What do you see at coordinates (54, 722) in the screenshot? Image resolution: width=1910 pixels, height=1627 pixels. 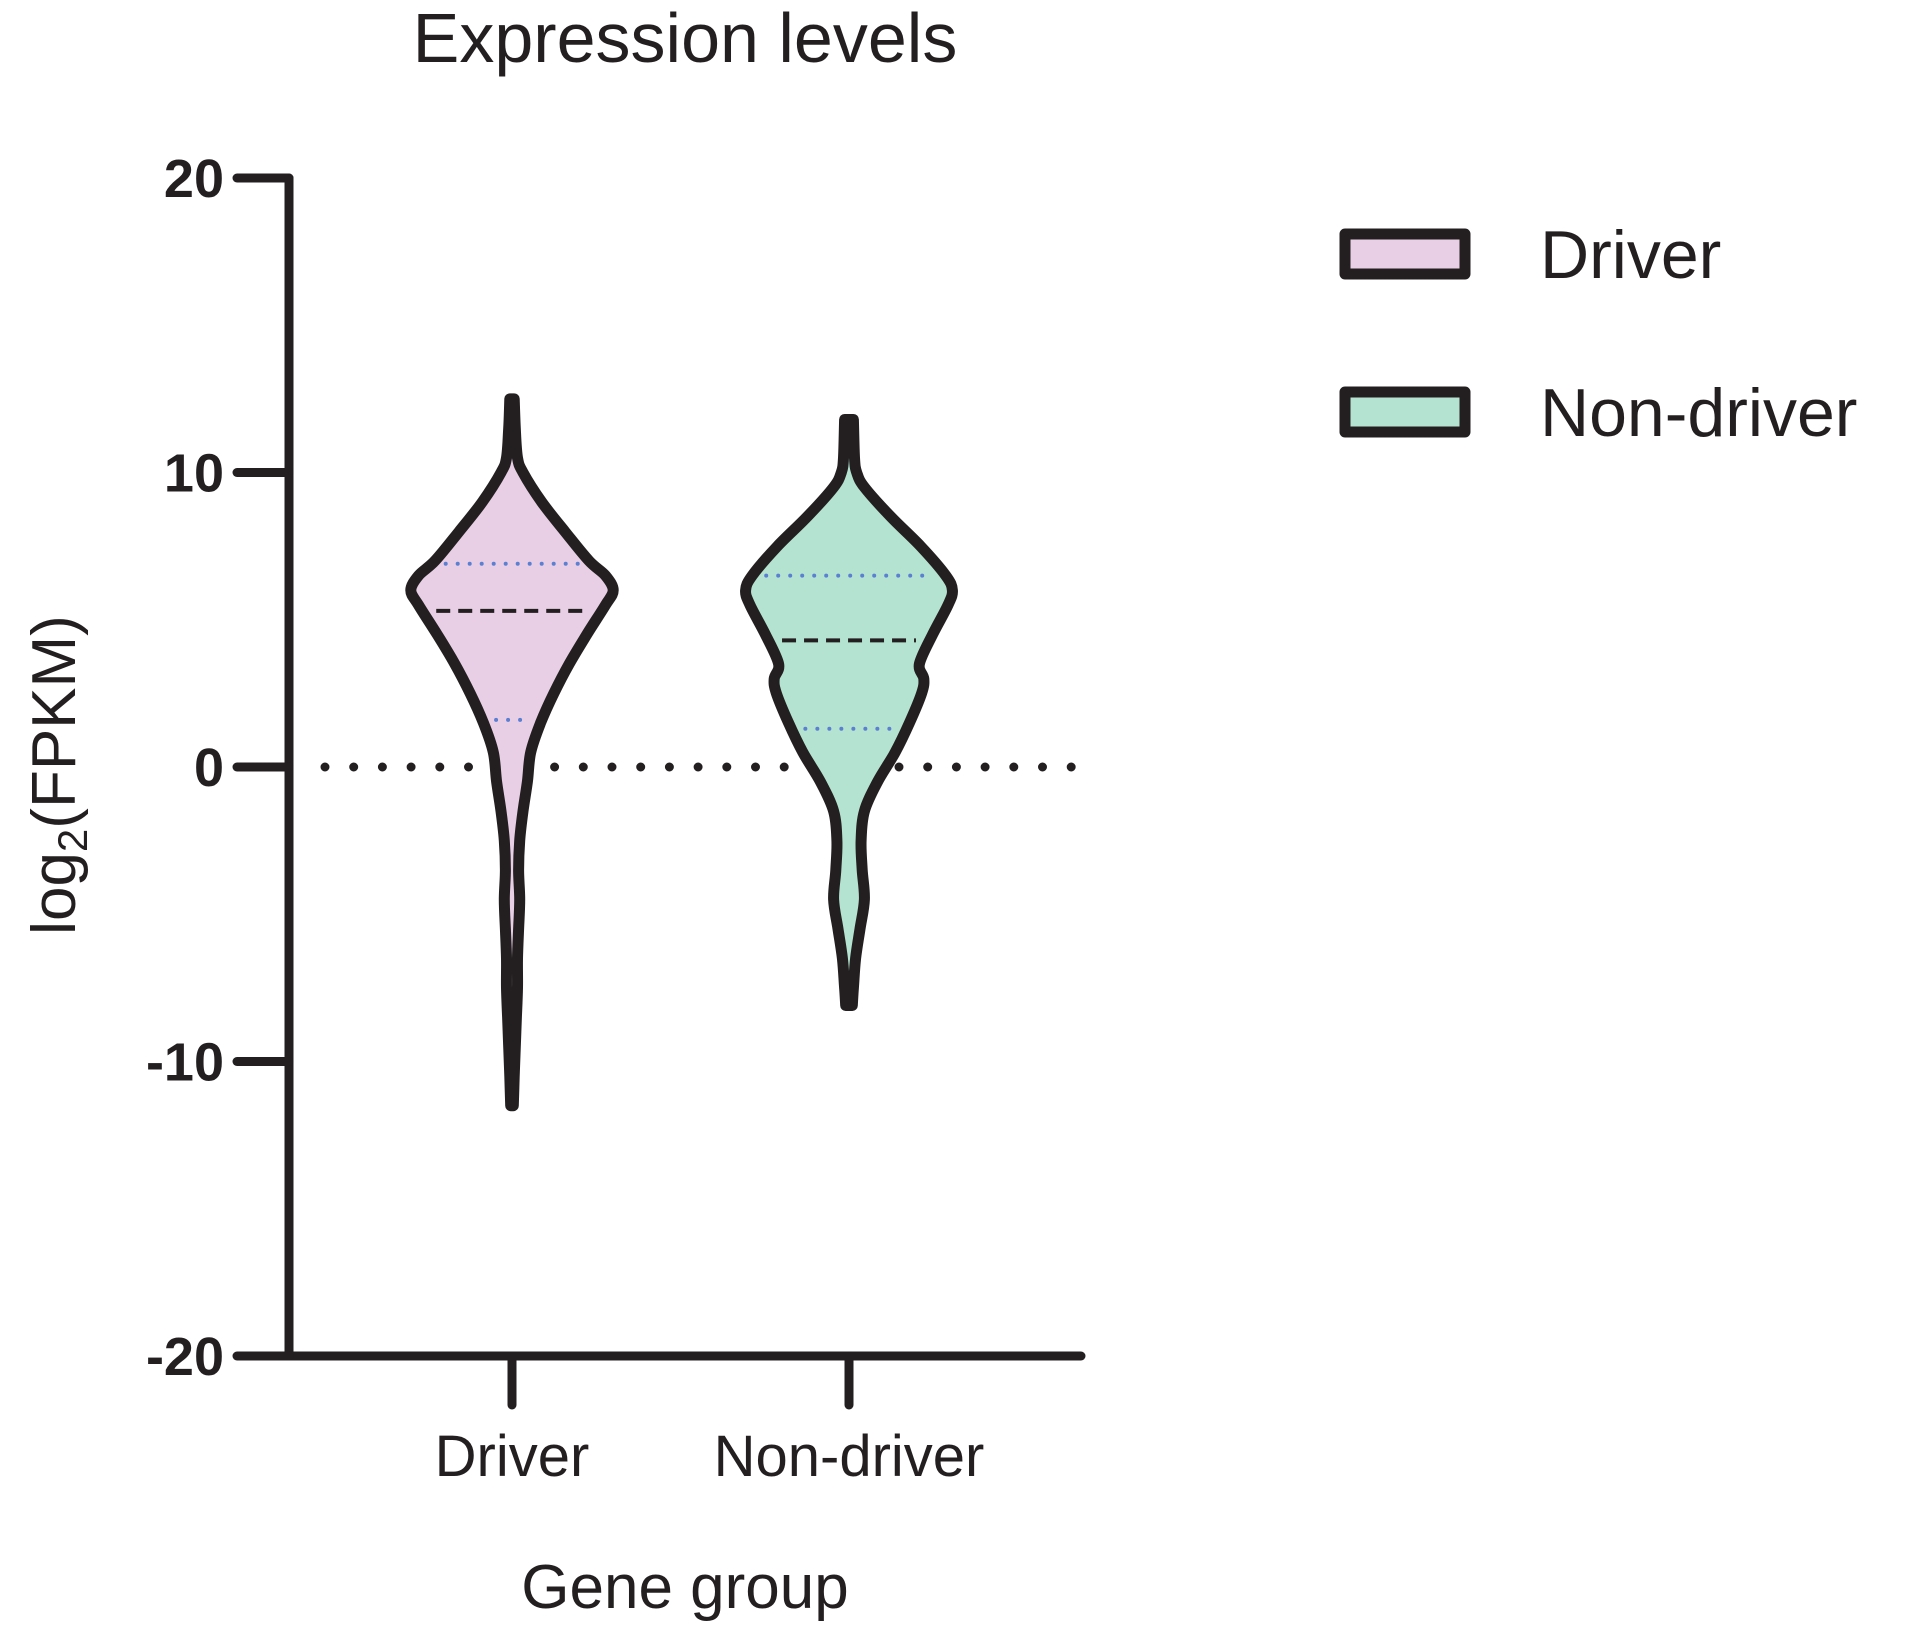 I see `y-axis-title-rest: (FPKM)` at bounding box center [54, 722].